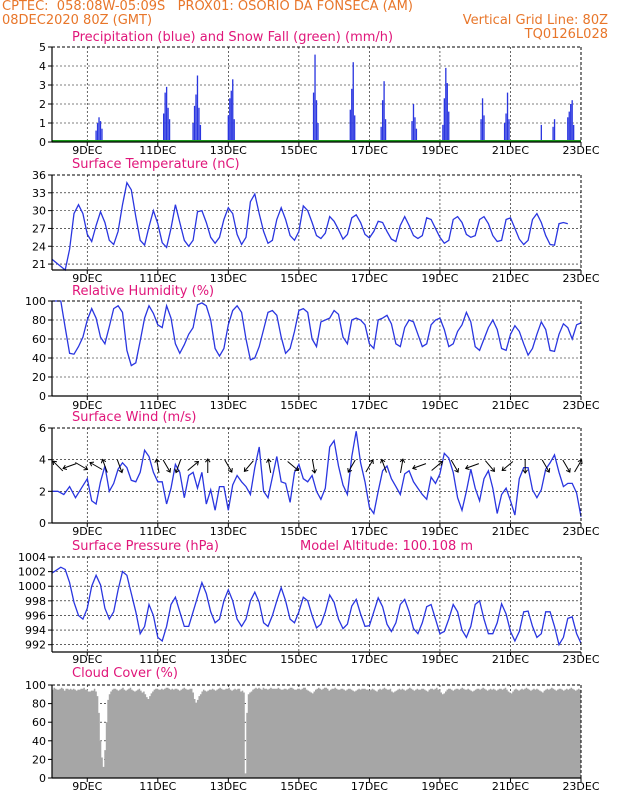  What do you see at coordinates (42, 47) in the screenshot?
I see `precip-ytick-label: 5` at bounding box center [42, 47].